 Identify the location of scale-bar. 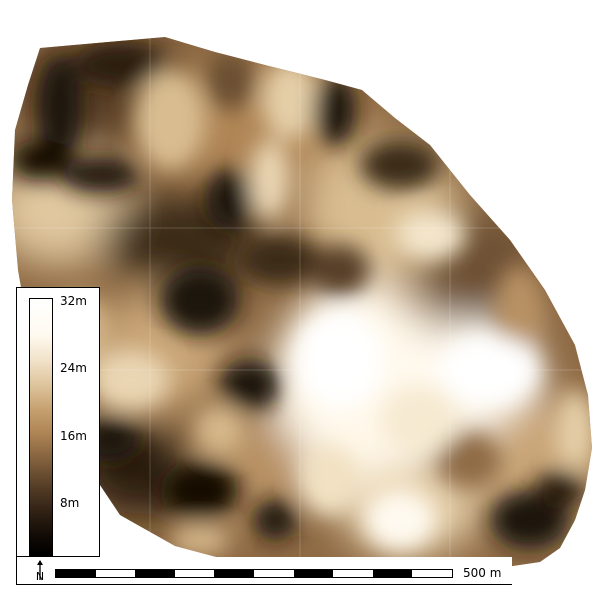
(254, 573).